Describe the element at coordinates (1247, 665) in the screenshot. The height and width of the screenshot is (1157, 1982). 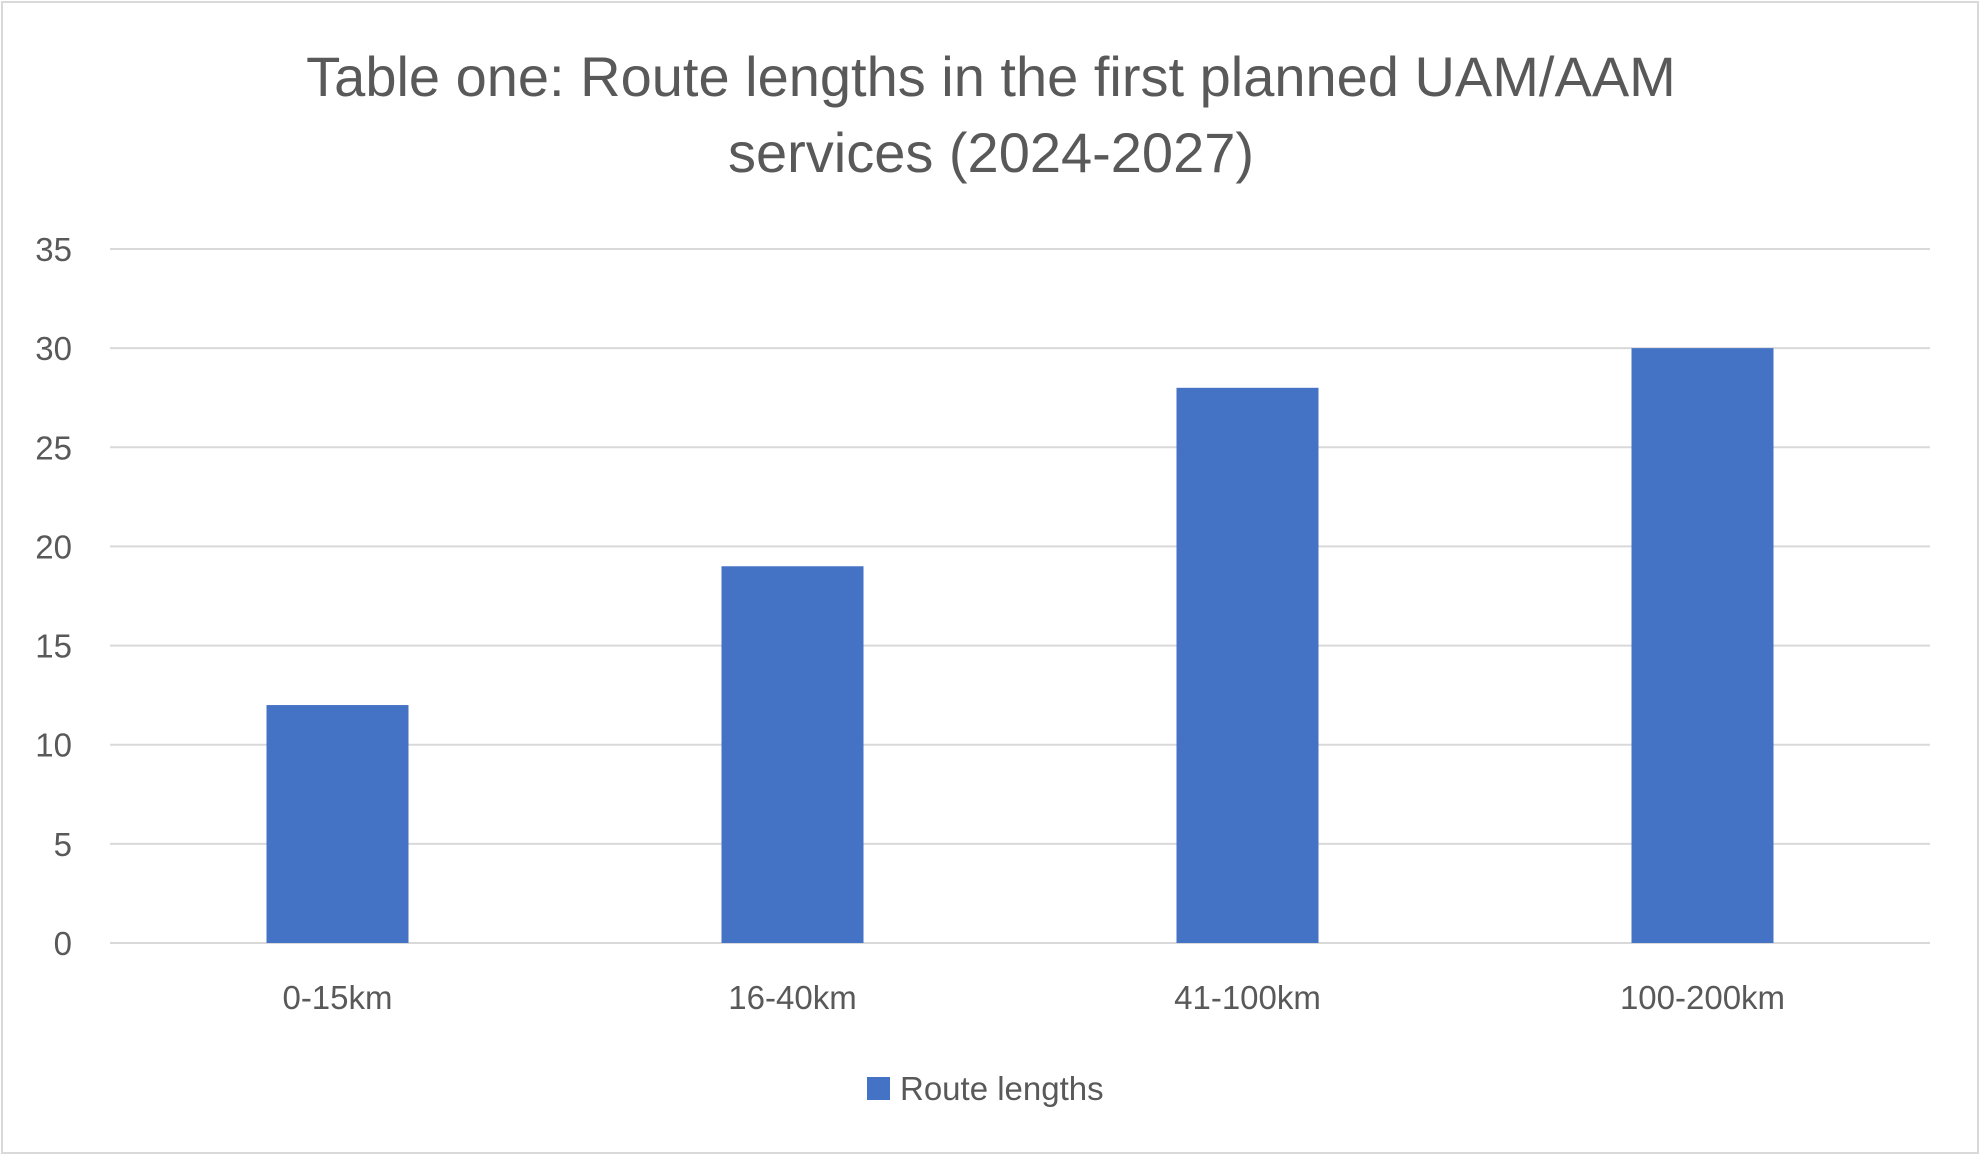
I see `bar-41-100km` at that location.